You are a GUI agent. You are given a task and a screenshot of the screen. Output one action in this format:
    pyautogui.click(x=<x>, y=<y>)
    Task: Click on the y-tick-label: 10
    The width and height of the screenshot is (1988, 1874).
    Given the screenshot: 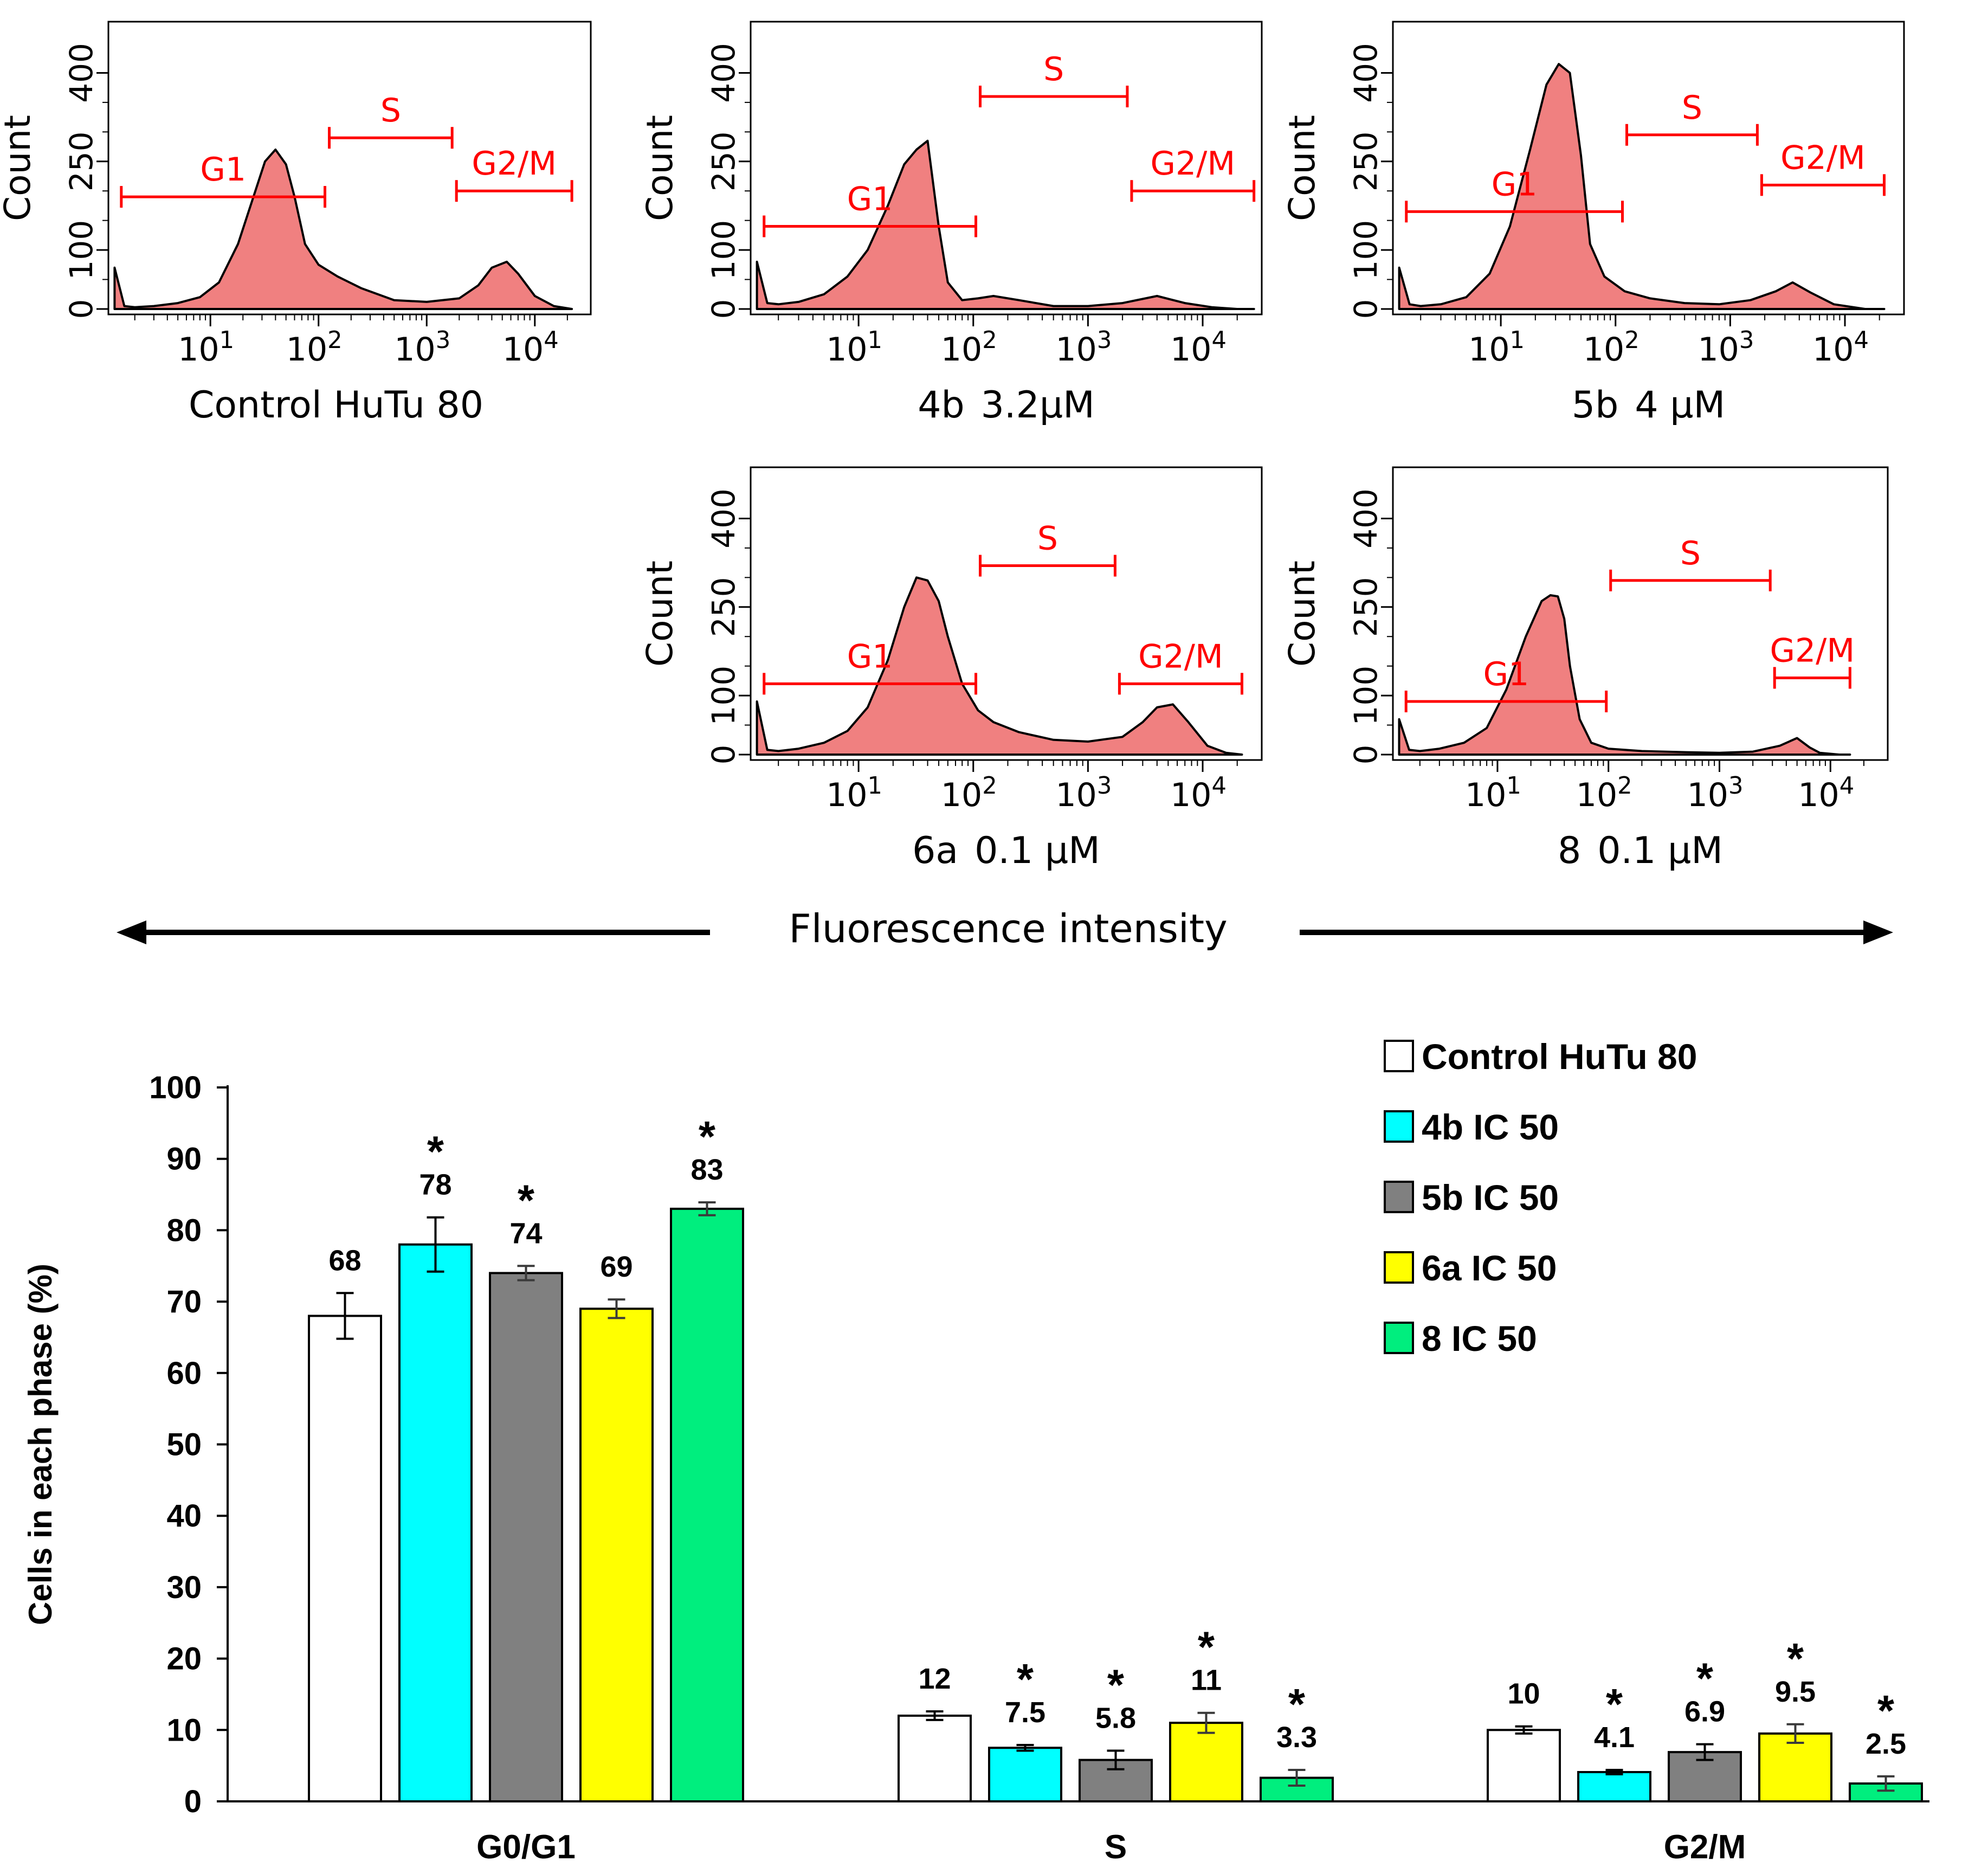 What is the action you would take?
    pyautogui.click(x=184, y=1730)
    